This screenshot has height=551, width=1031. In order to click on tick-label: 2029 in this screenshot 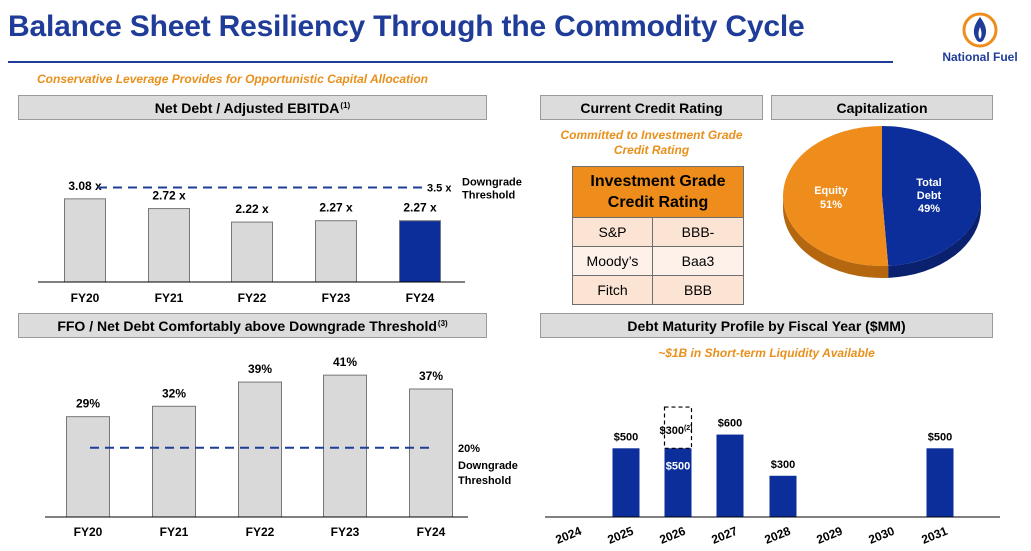, I will do `click(830, 535)`.